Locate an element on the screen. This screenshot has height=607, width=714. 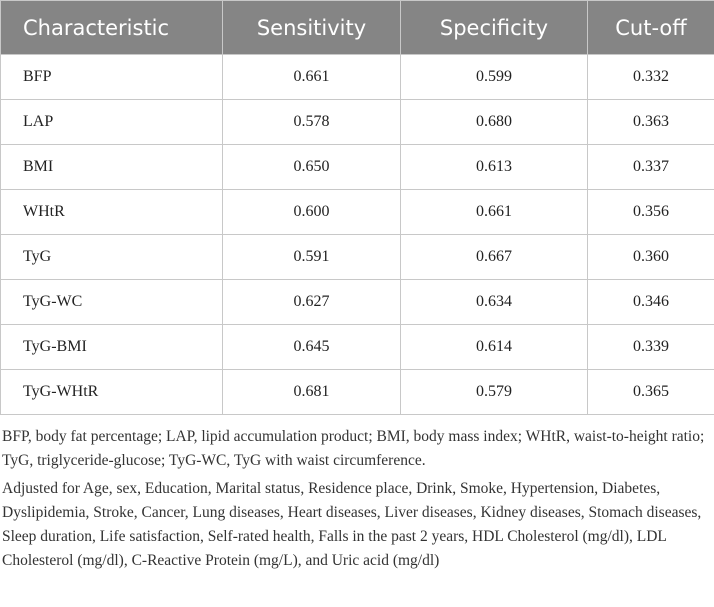
header-cell: Specificity is located at coordinates (494, 27).